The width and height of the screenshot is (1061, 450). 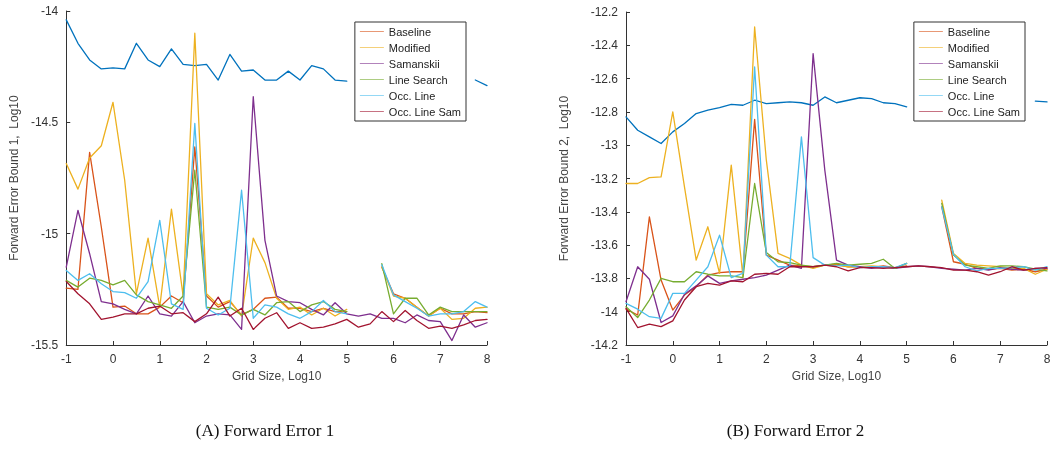 I want to click on text: (A) Forward Error 1, so click(x=265, y=430).